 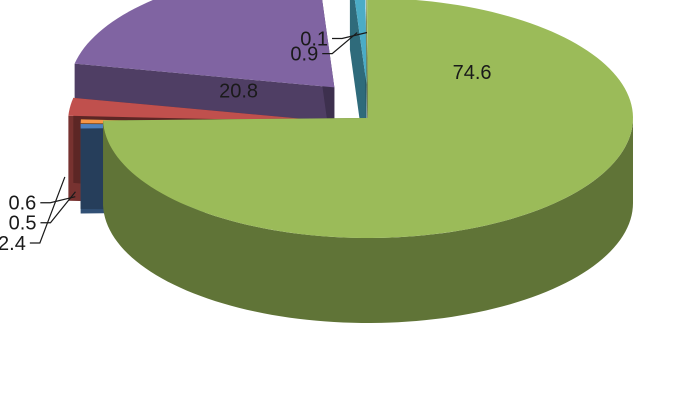 What do you see at coordinates (22, 204) in the screenshot?
I see `data-label-0.6: 0.6` at bounding box center [22, 204].